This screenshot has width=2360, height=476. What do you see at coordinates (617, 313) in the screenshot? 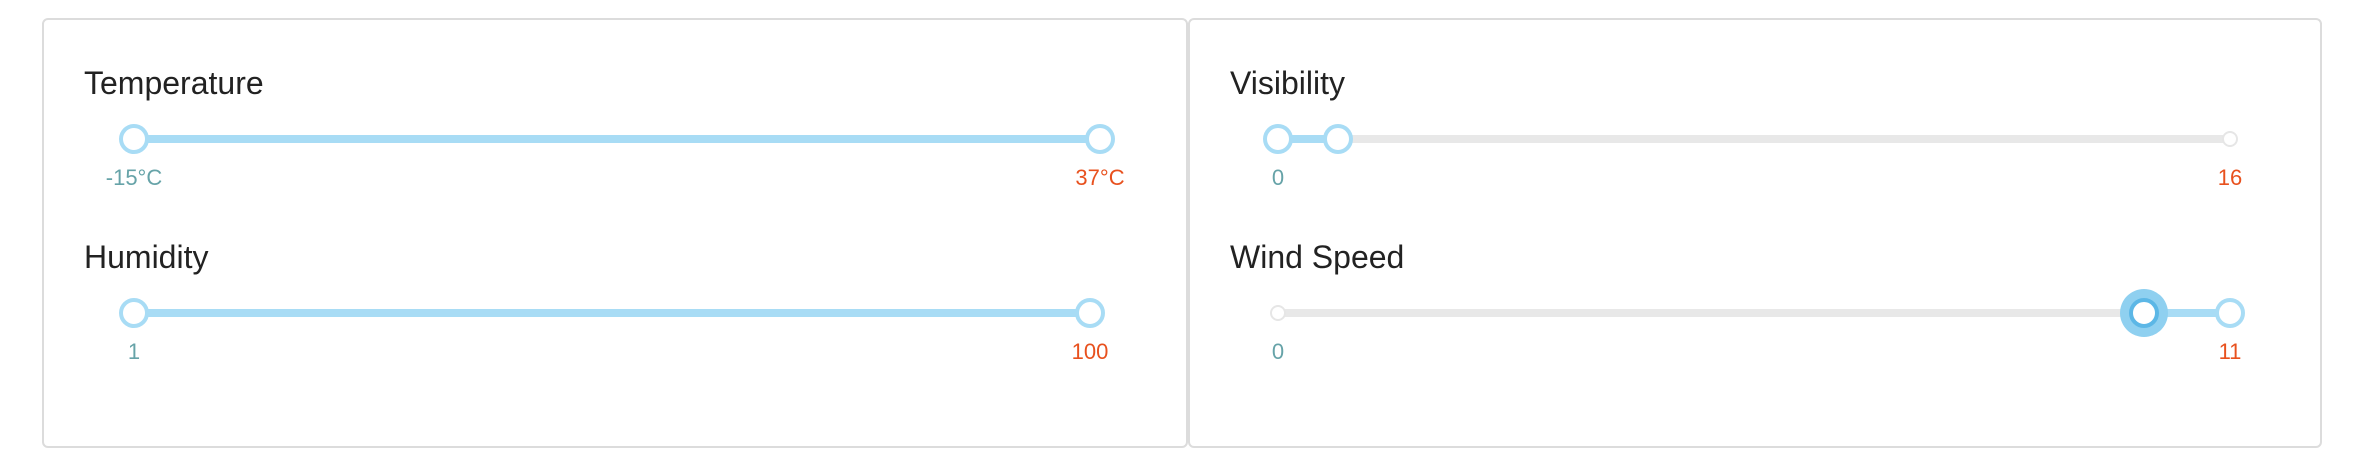
I see `humidity-fill` at bounding box center [617, 313].